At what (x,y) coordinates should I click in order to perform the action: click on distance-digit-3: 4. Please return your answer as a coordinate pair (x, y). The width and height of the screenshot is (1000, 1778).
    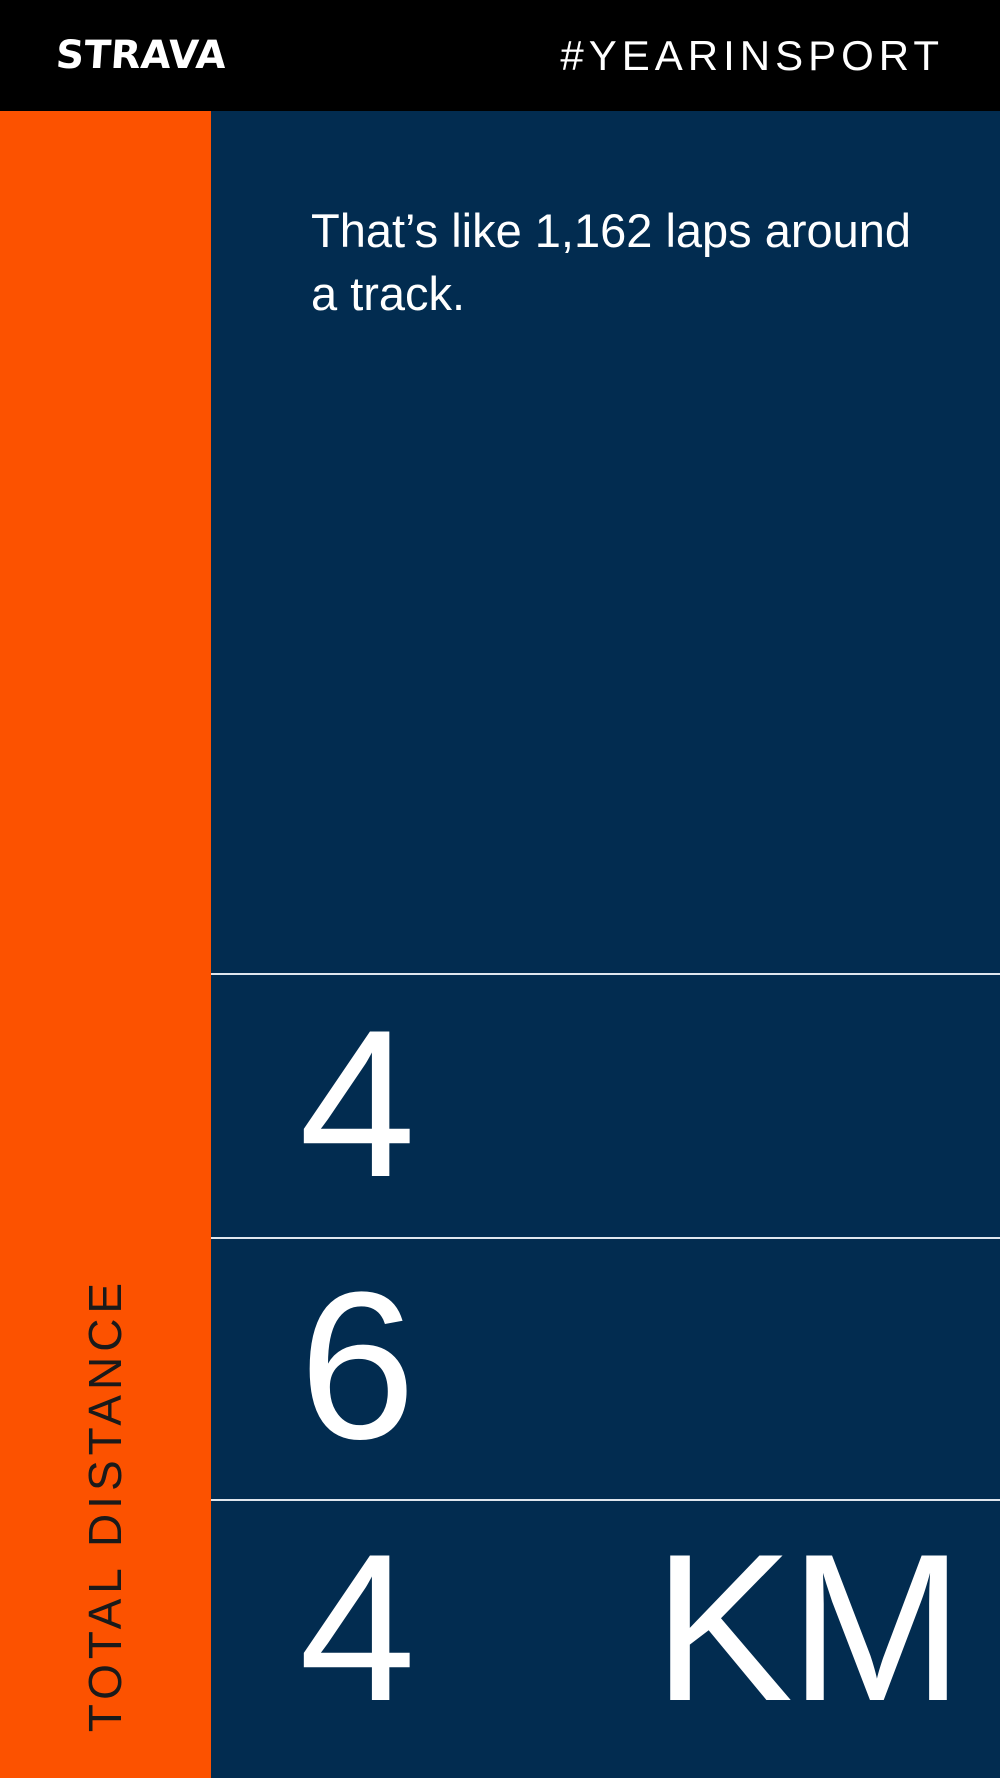
    Looking at the image, I should click on (357, 1627).